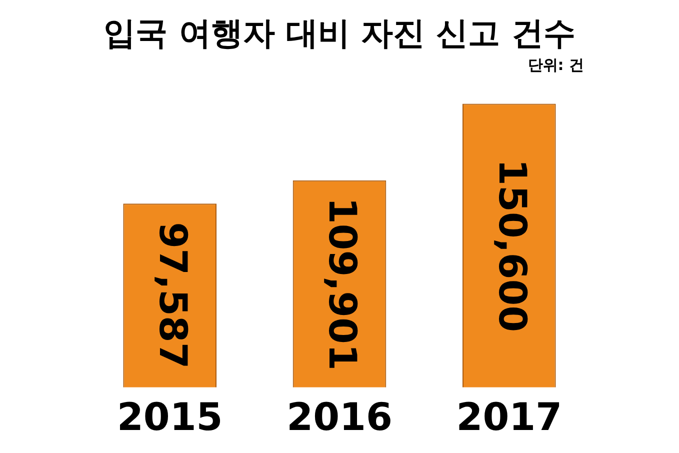 Image resolution: width=679 pixels, height=453 pixels. I want to click on data-label: 150,600, so click(512, 245).